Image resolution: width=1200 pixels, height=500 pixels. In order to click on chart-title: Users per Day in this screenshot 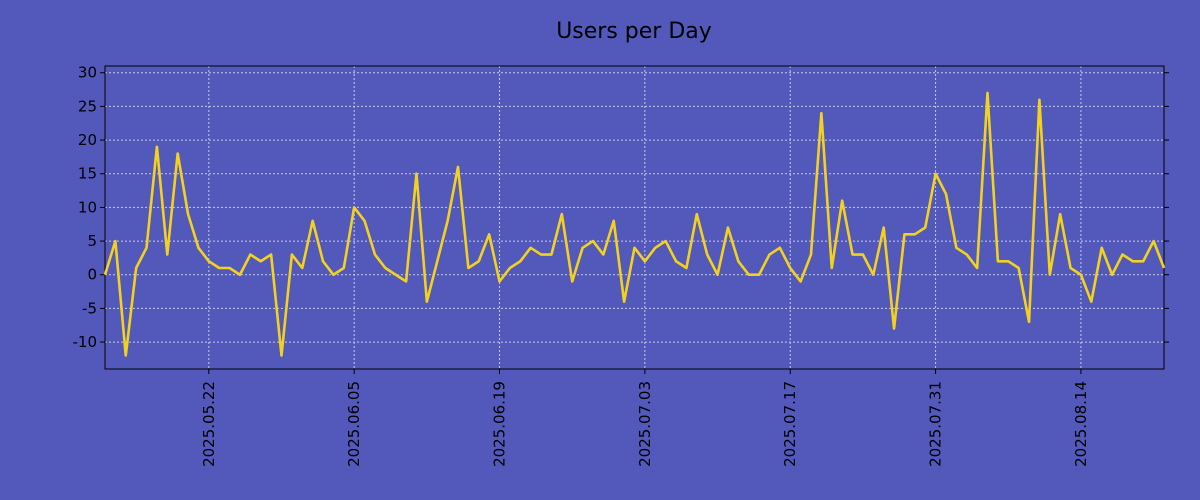, I will do `click(634, 31)`.